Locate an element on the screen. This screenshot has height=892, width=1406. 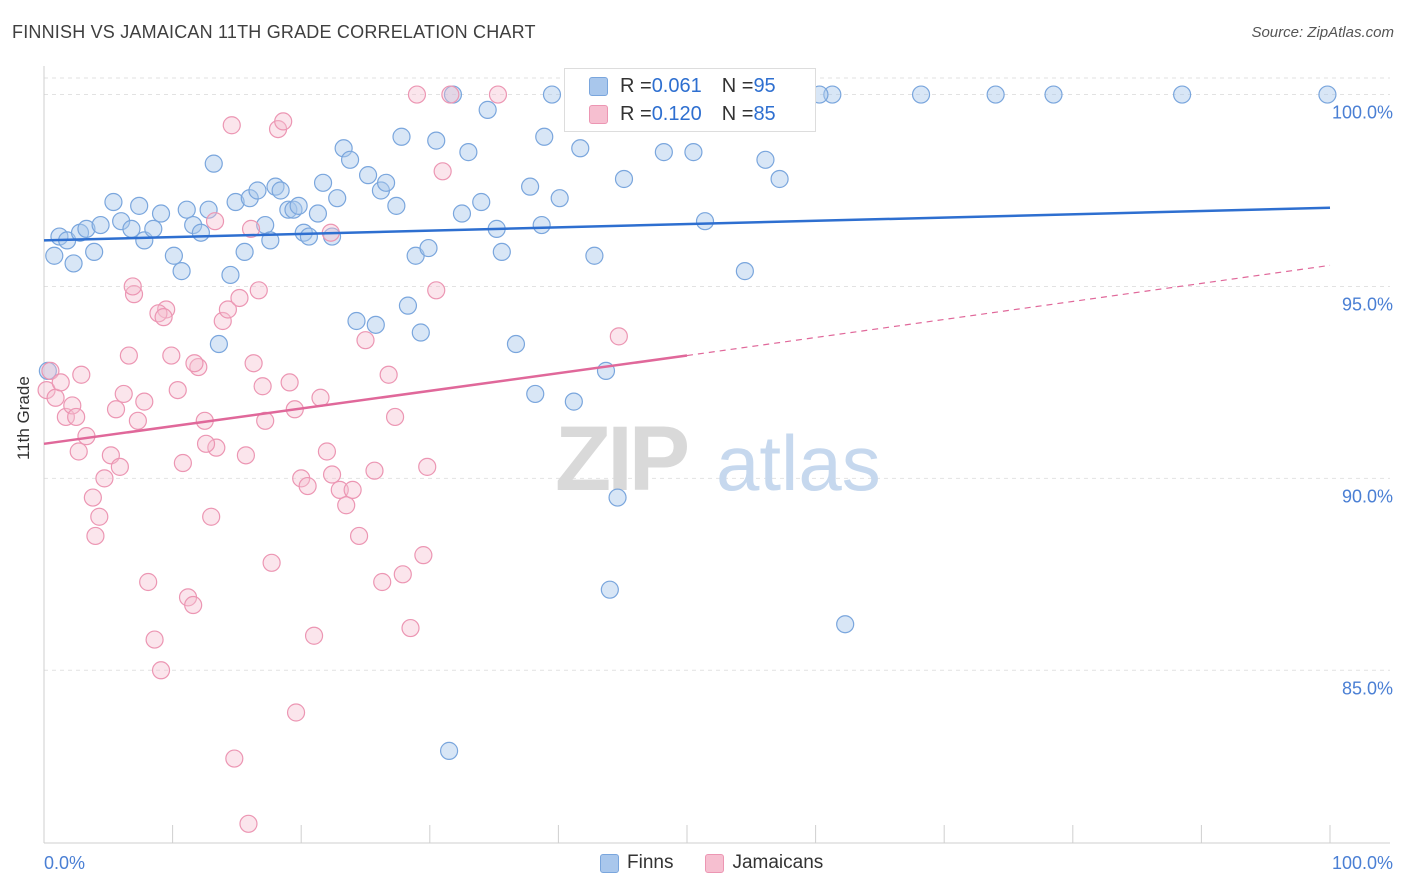
y-axis-label: 11th Grade is located at coordinates (23, 418).